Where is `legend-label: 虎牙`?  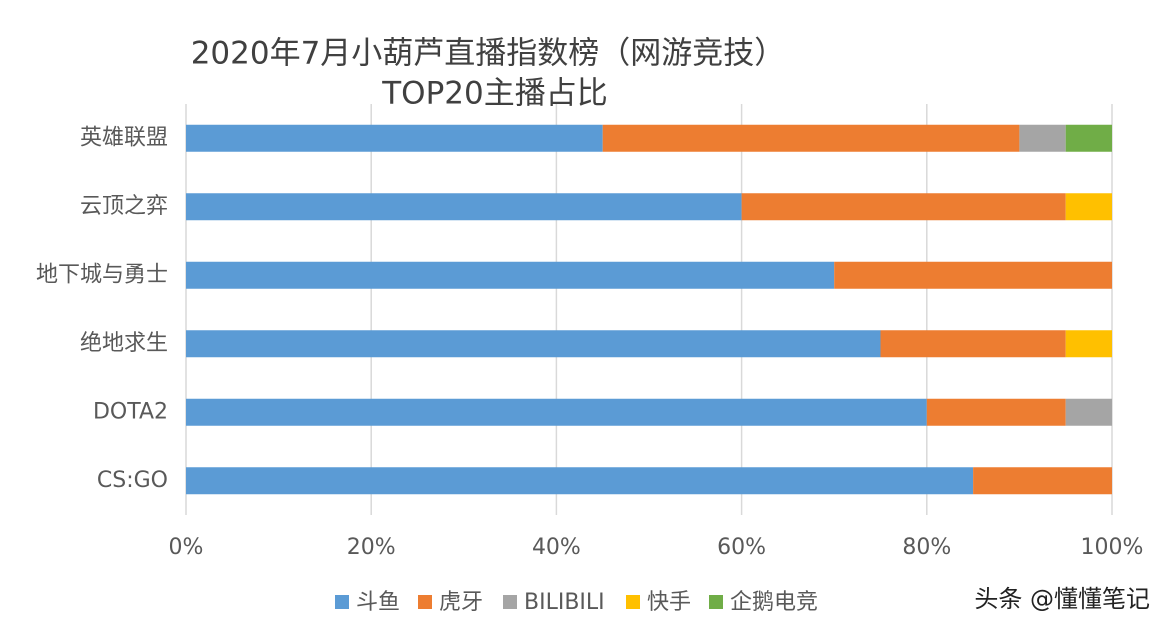 legend-label: 虎牙 is located at coordinates (461, 602).